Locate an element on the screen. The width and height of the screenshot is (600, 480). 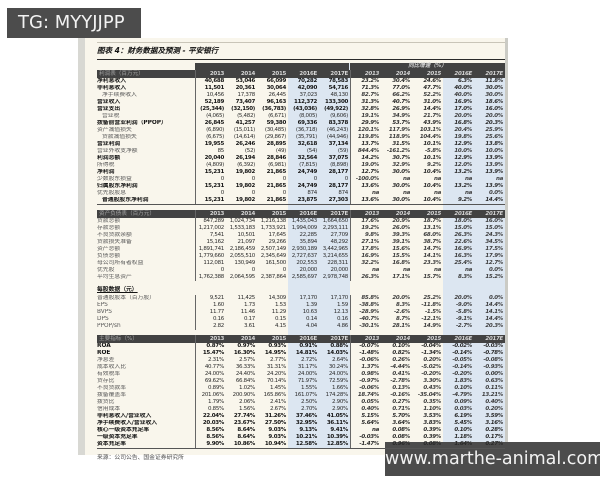
growth-cell: 16.3% is located at coordinates (463, 256).